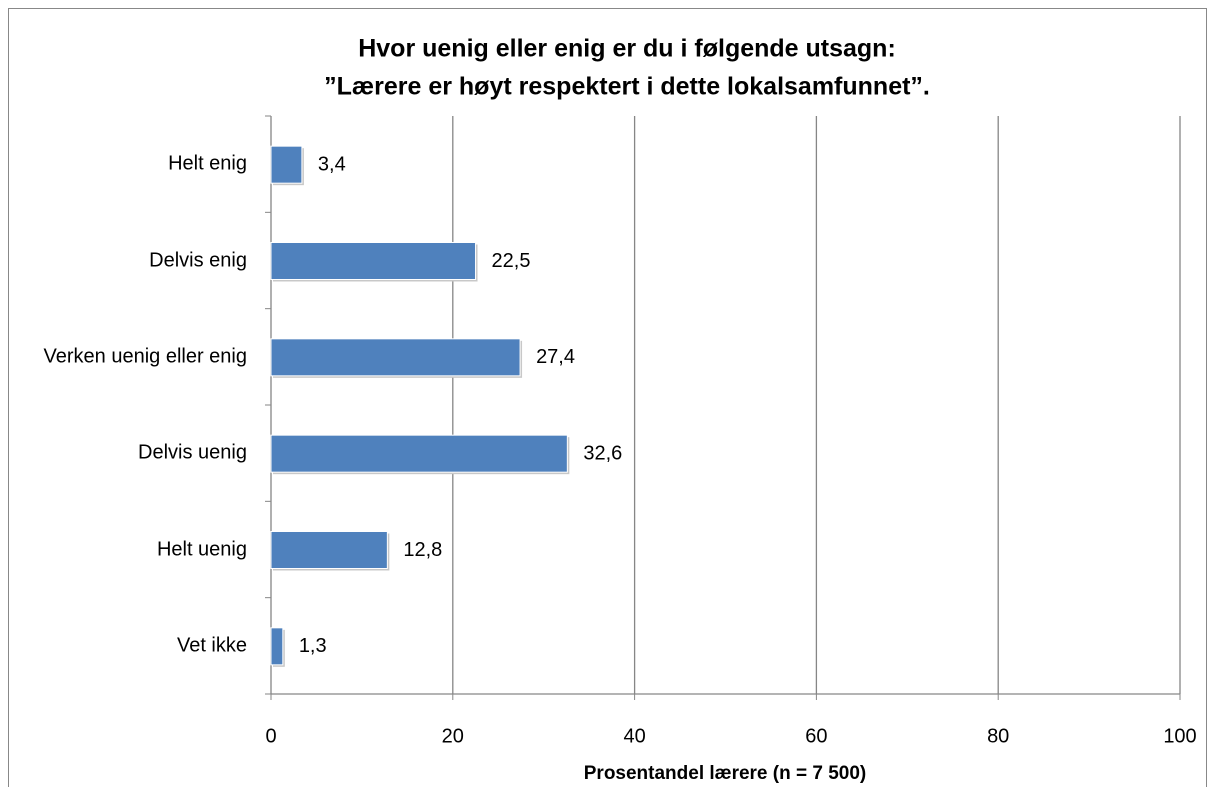 The height and width of the screenshot is (787, 1215). I want to click on y-tick-label: Helt uenig, so click(201, 549).